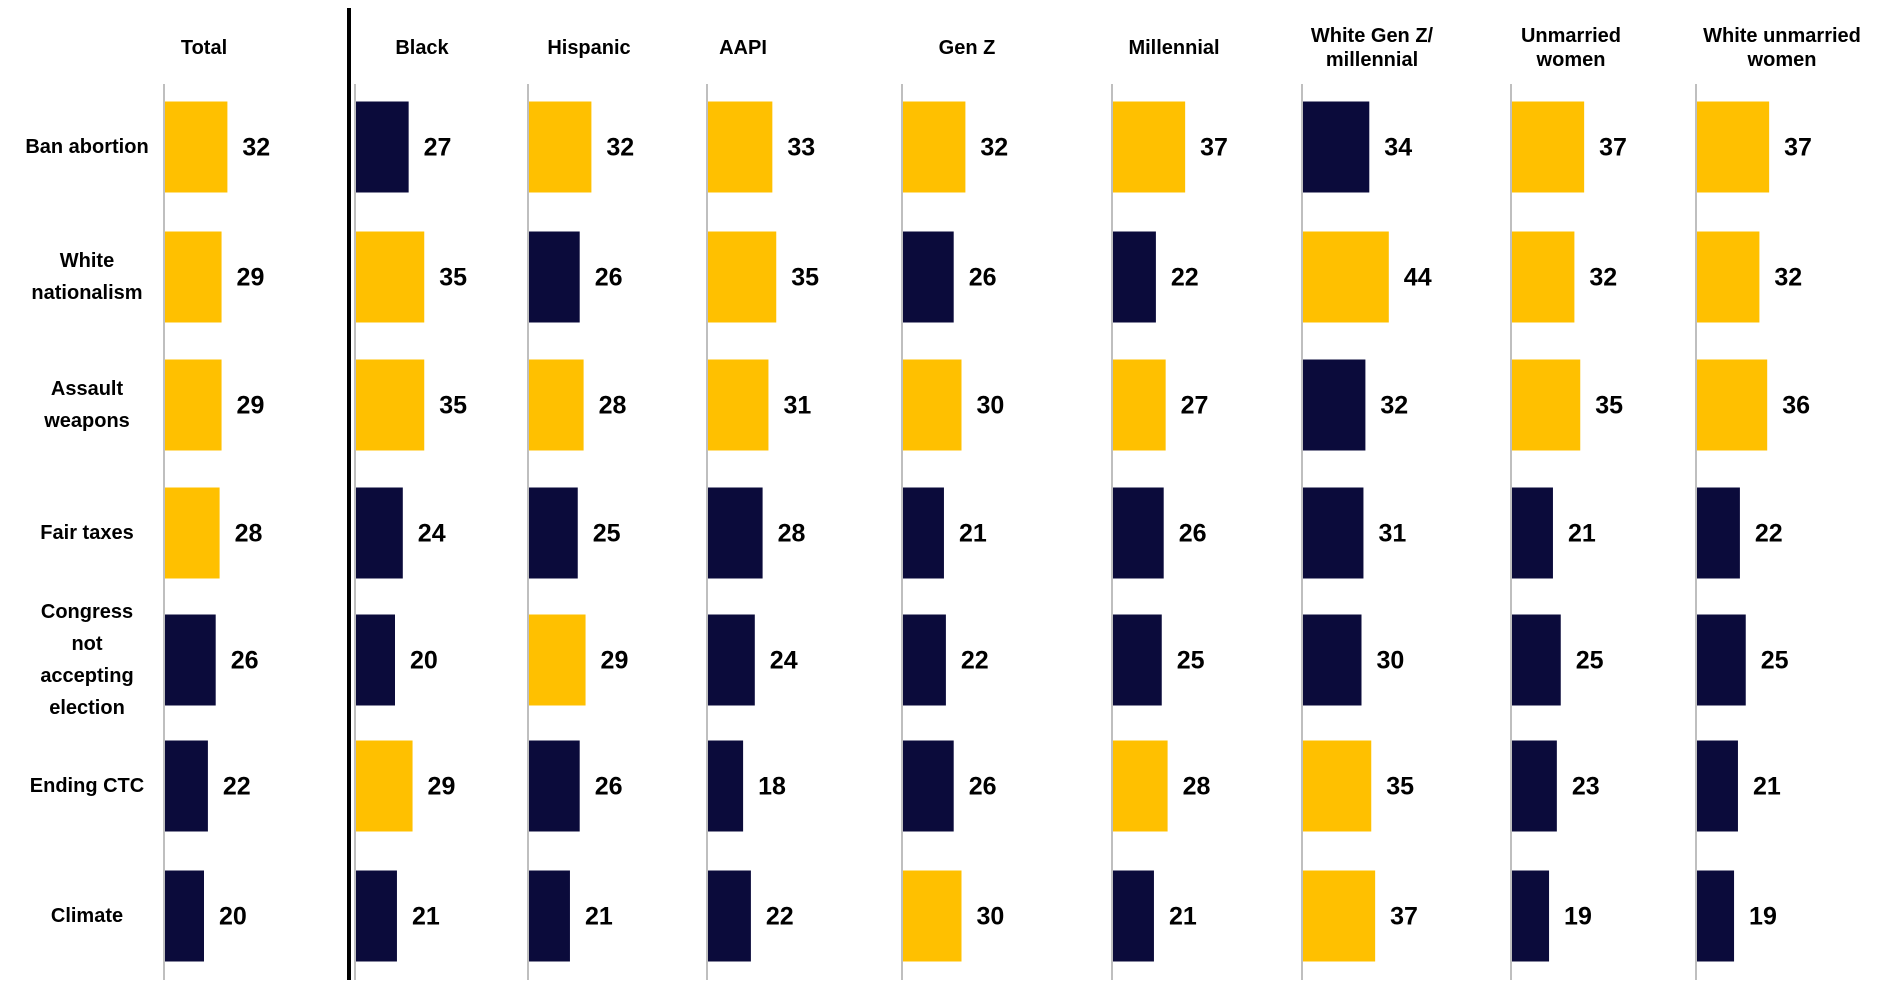  I want to click on row-label: Ending CTC, so click(87, 786).